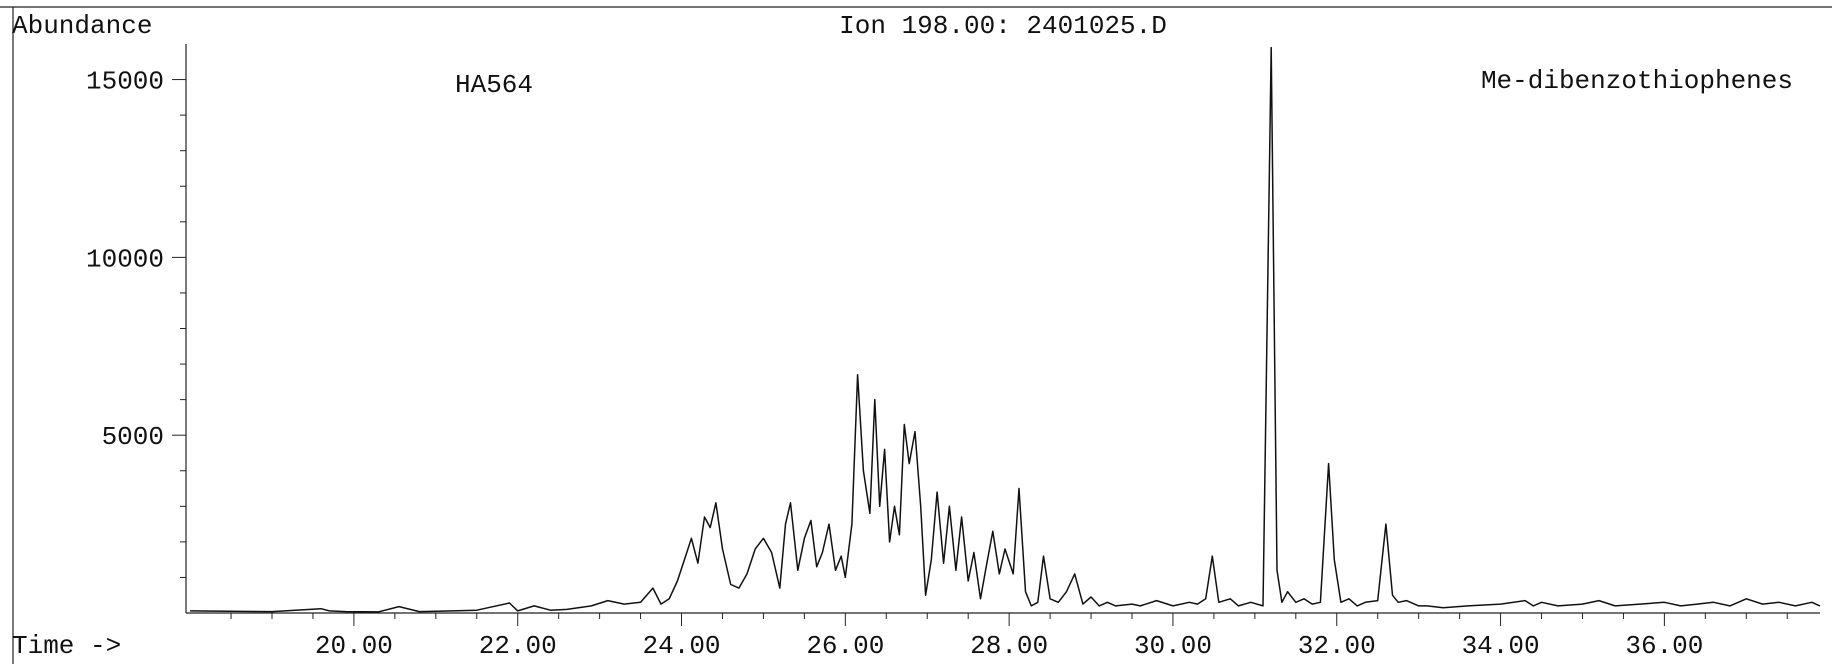 The image size is (1832, 664). Describe the element at coordinates (1173, 646) in the screenshot. I see `x-tick-label: 30.00` at that location.